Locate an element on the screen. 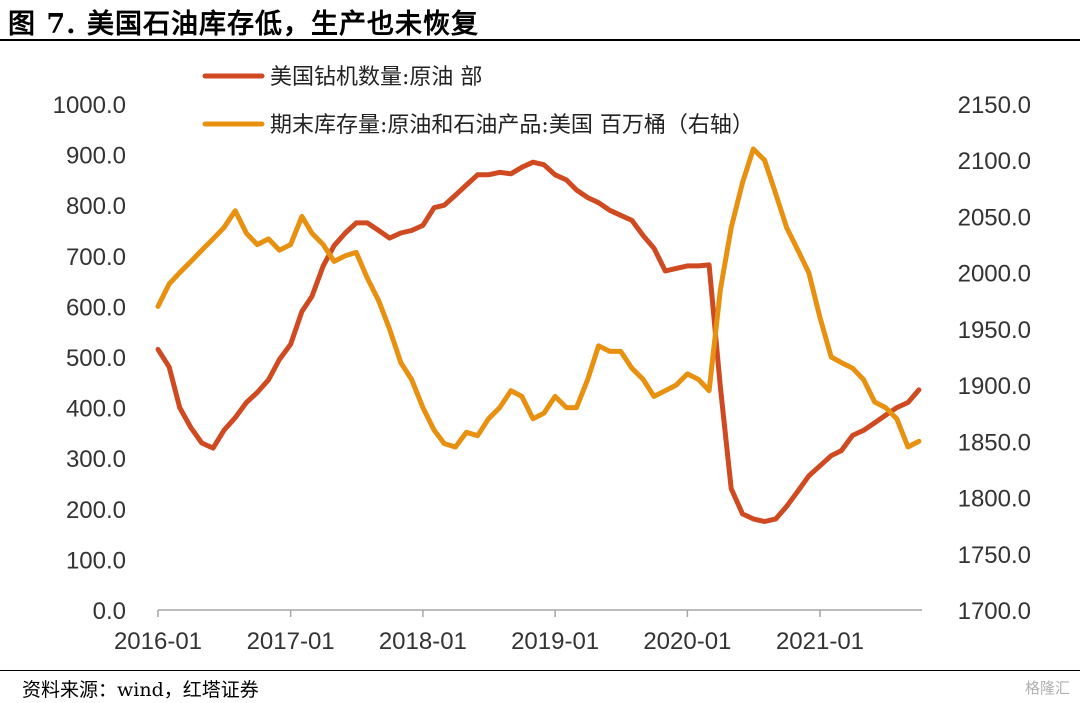 Image resolution: width=1080 pixels, height=703 pixels. legend-label: 美国钻机数量:原油 部 is located at coordinates (376, 77).